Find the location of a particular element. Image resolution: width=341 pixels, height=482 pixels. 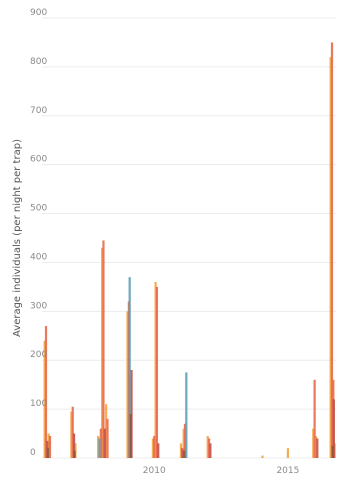

x-tick-label: 2010 is located at coordinates (154, 471).